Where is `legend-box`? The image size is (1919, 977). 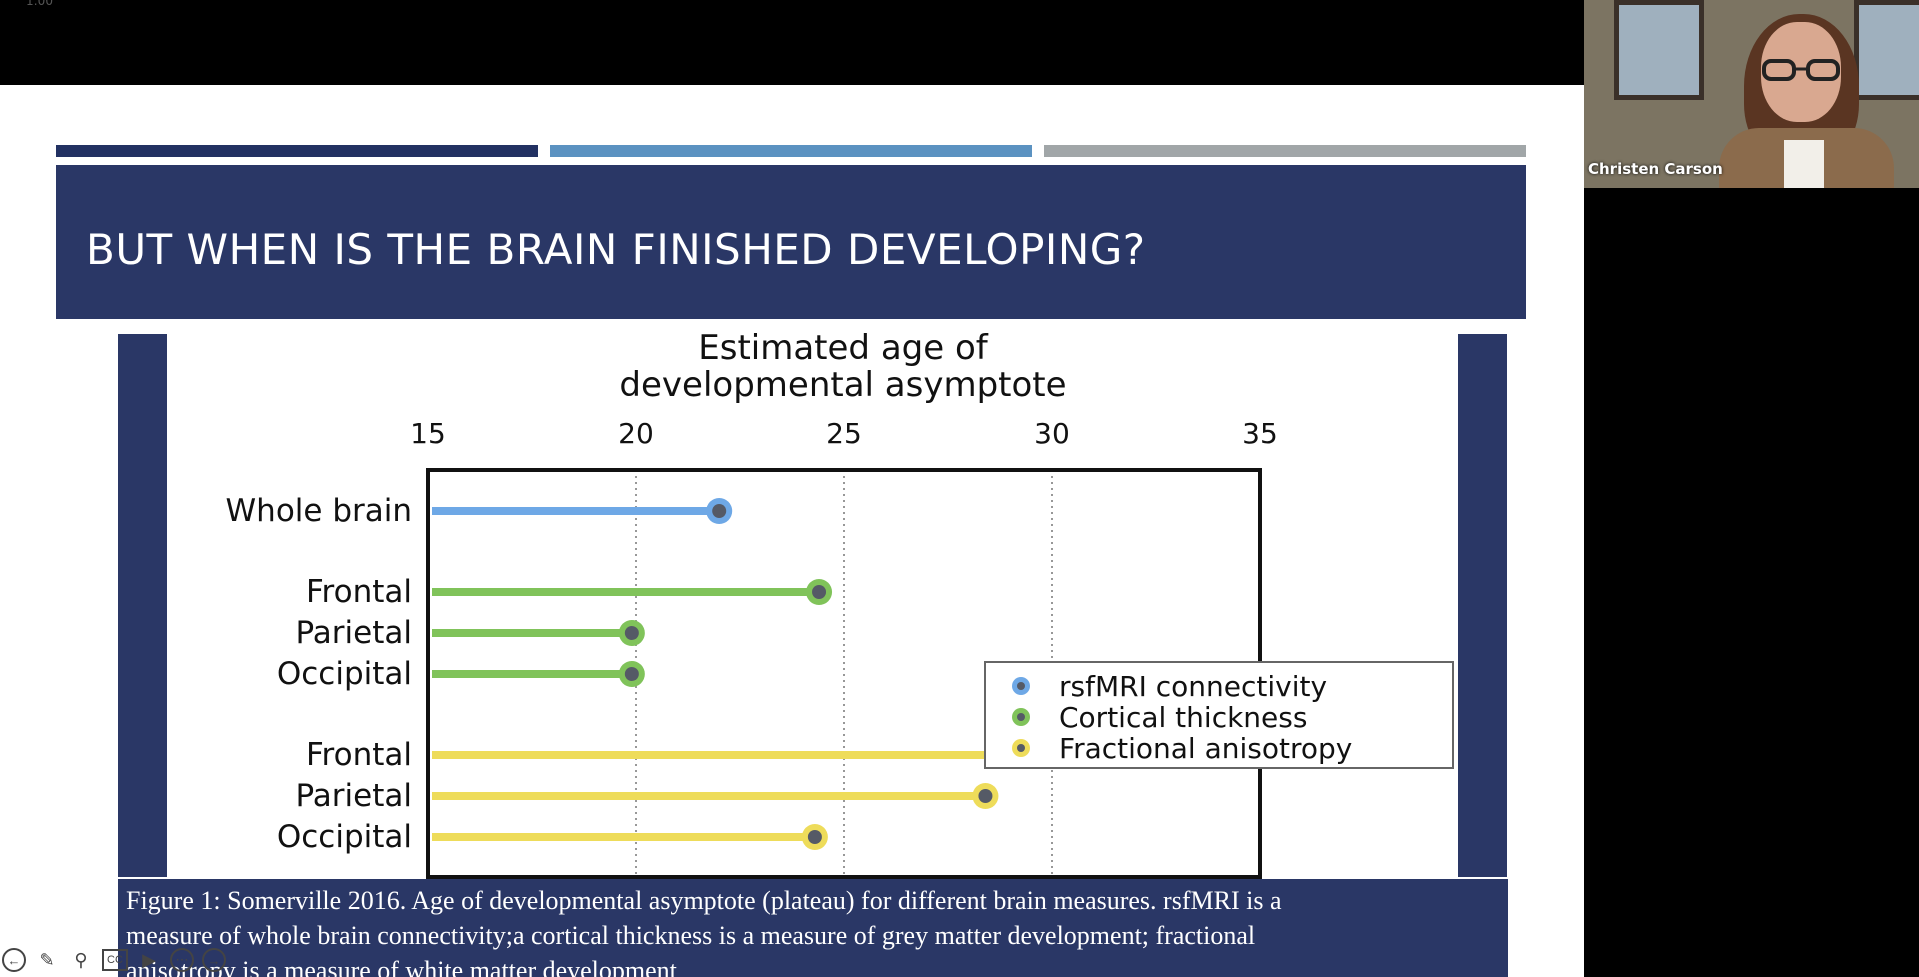
legend-box is located at coordinates (1219, 715).